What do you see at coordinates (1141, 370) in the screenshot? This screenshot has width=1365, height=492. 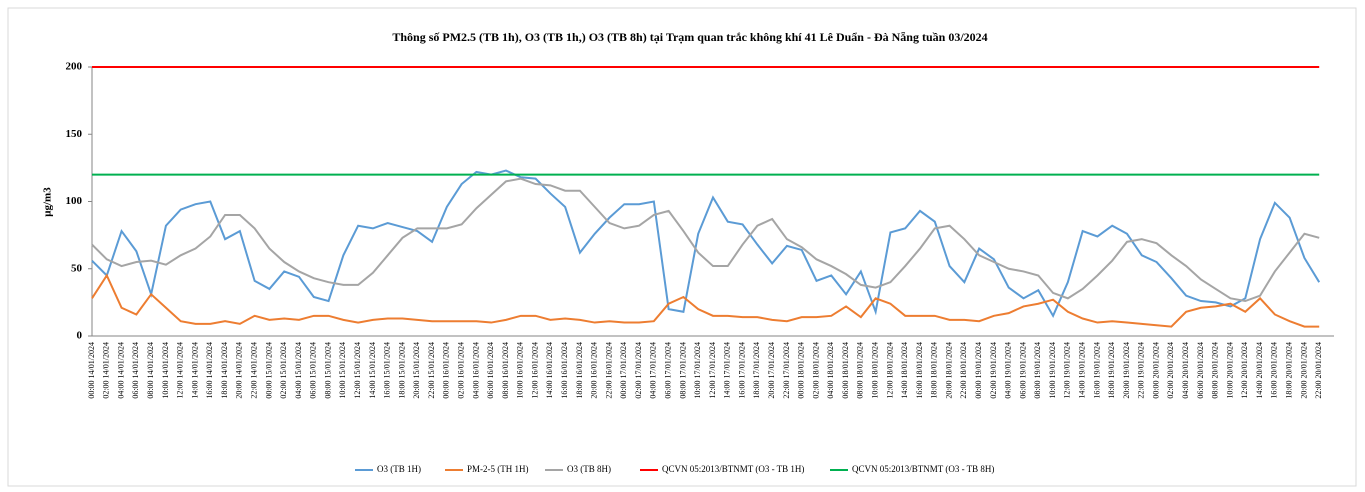 I see `x-tick-label: 22:00 19/01/2024` at bounding box center [1141, 370].